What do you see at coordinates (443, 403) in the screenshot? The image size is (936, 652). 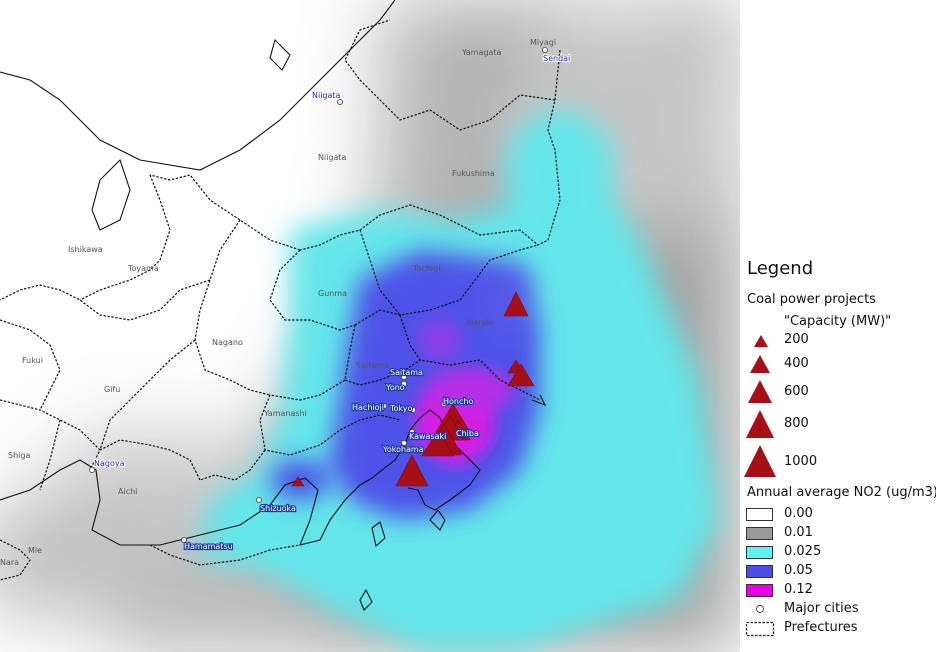 I see `city-marker-honcho` at bounding box center [443, 403].